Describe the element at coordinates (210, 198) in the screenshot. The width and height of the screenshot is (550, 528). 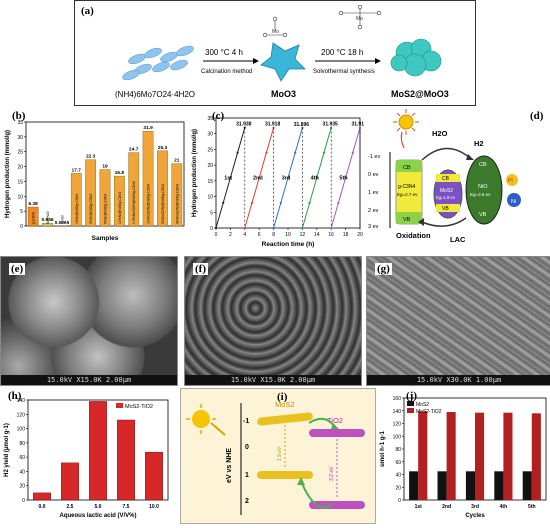
I see `chart-c-ytick-label: 10` at that location.